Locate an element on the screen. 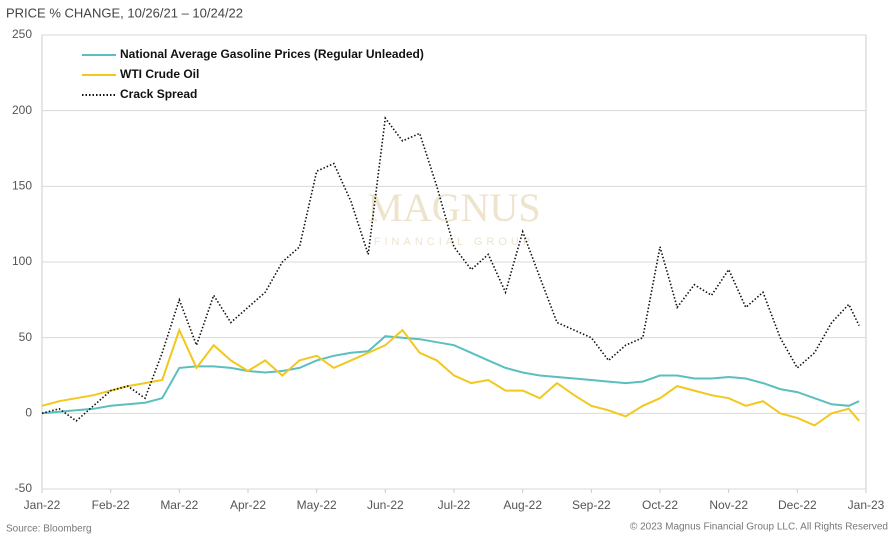  x-tick-label: Jan-23 is located at coordinates (866, 505).